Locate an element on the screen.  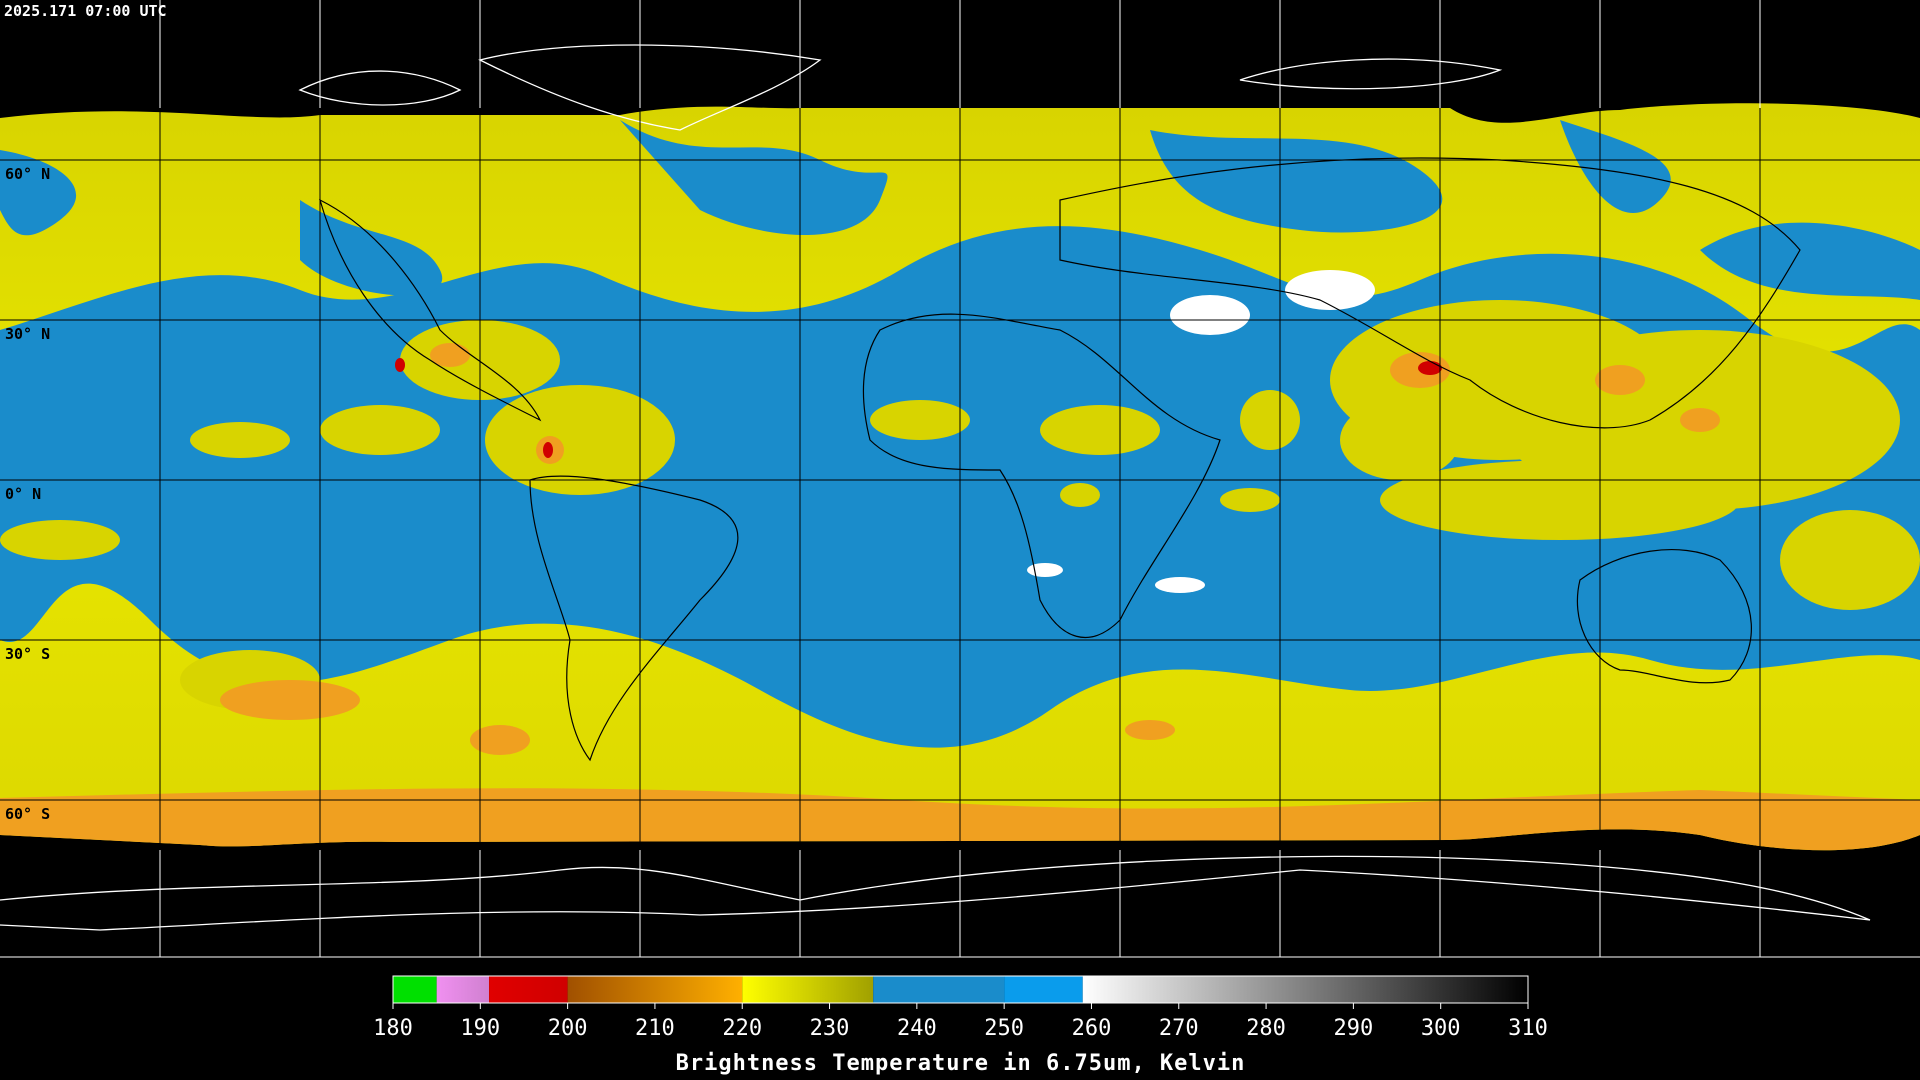
colorbar-tick-label: 310 is located at coordinates (1528, 1028).